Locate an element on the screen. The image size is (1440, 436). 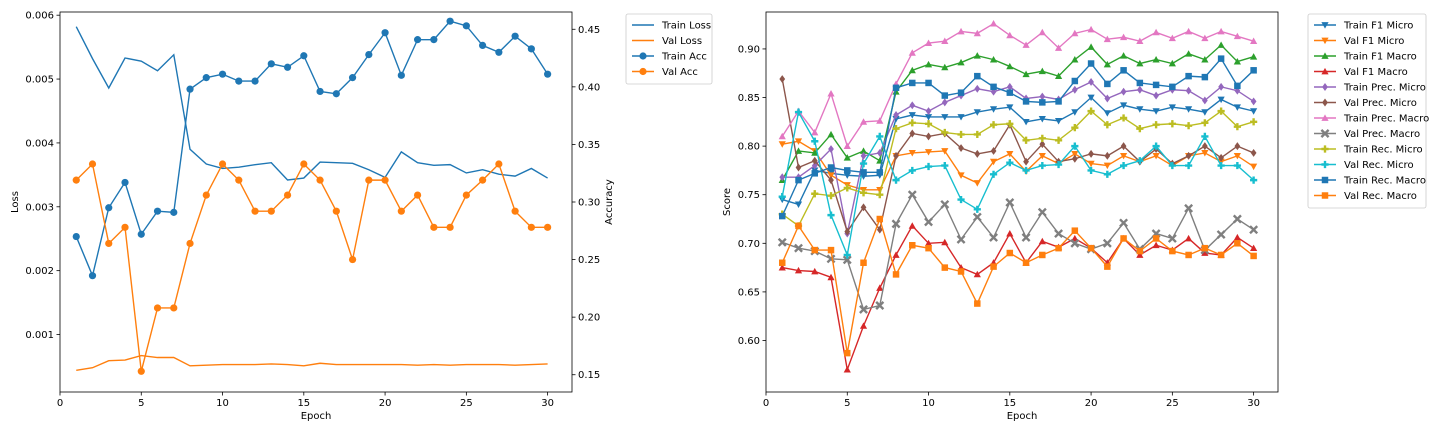
legend-entry: Val F1 Macro is located at coordinates (1376, 72).